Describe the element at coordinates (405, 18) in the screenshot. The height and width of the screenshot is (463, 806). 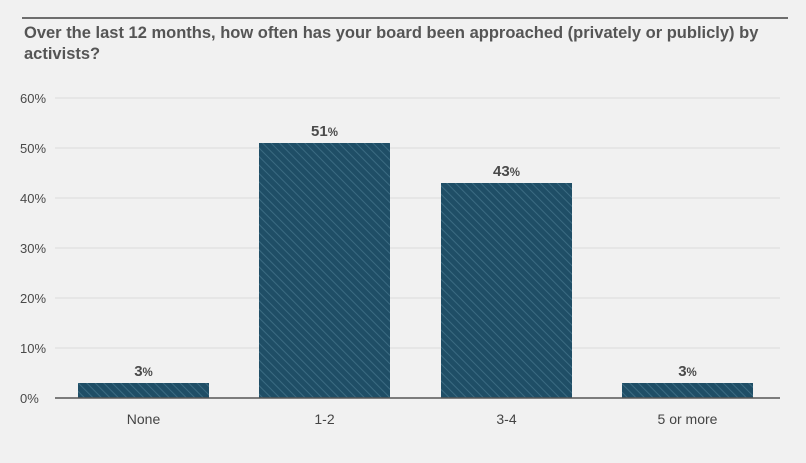
I see `top-rule` at that location.